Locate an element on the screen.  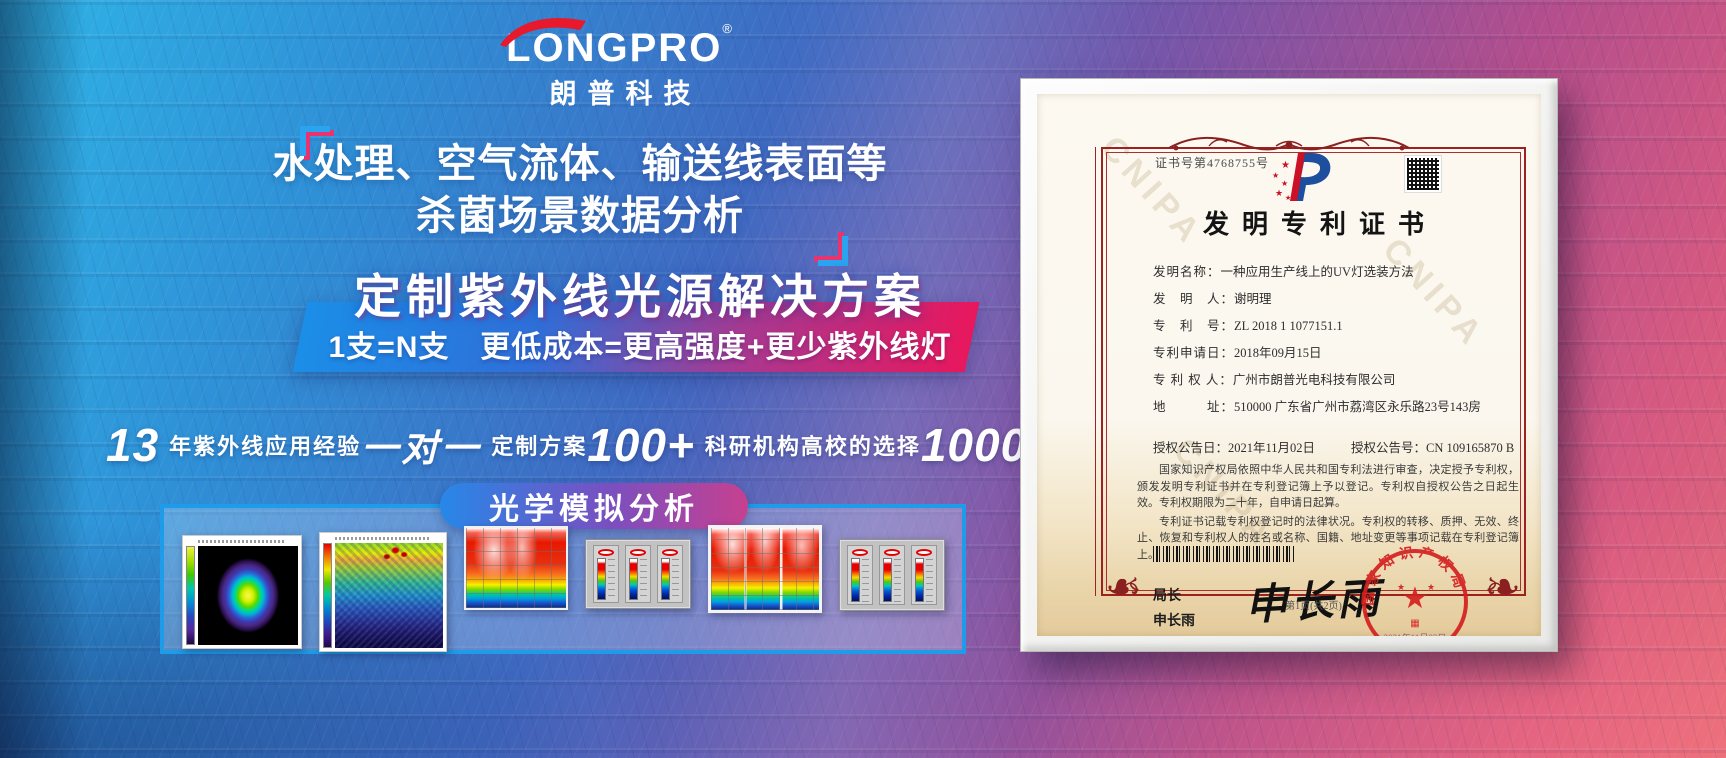
corner-bracket-top-left-icon is located at coordinates (315, 141).